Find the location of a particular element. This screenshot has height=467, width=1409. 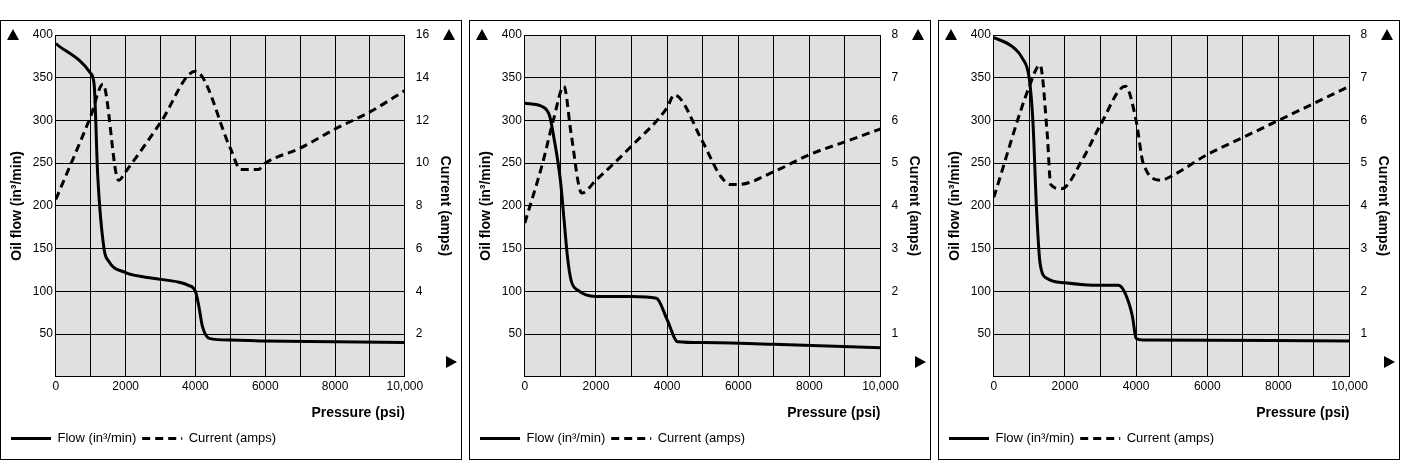

y2-tick-label: 12 is located at coordinates (422, 119).